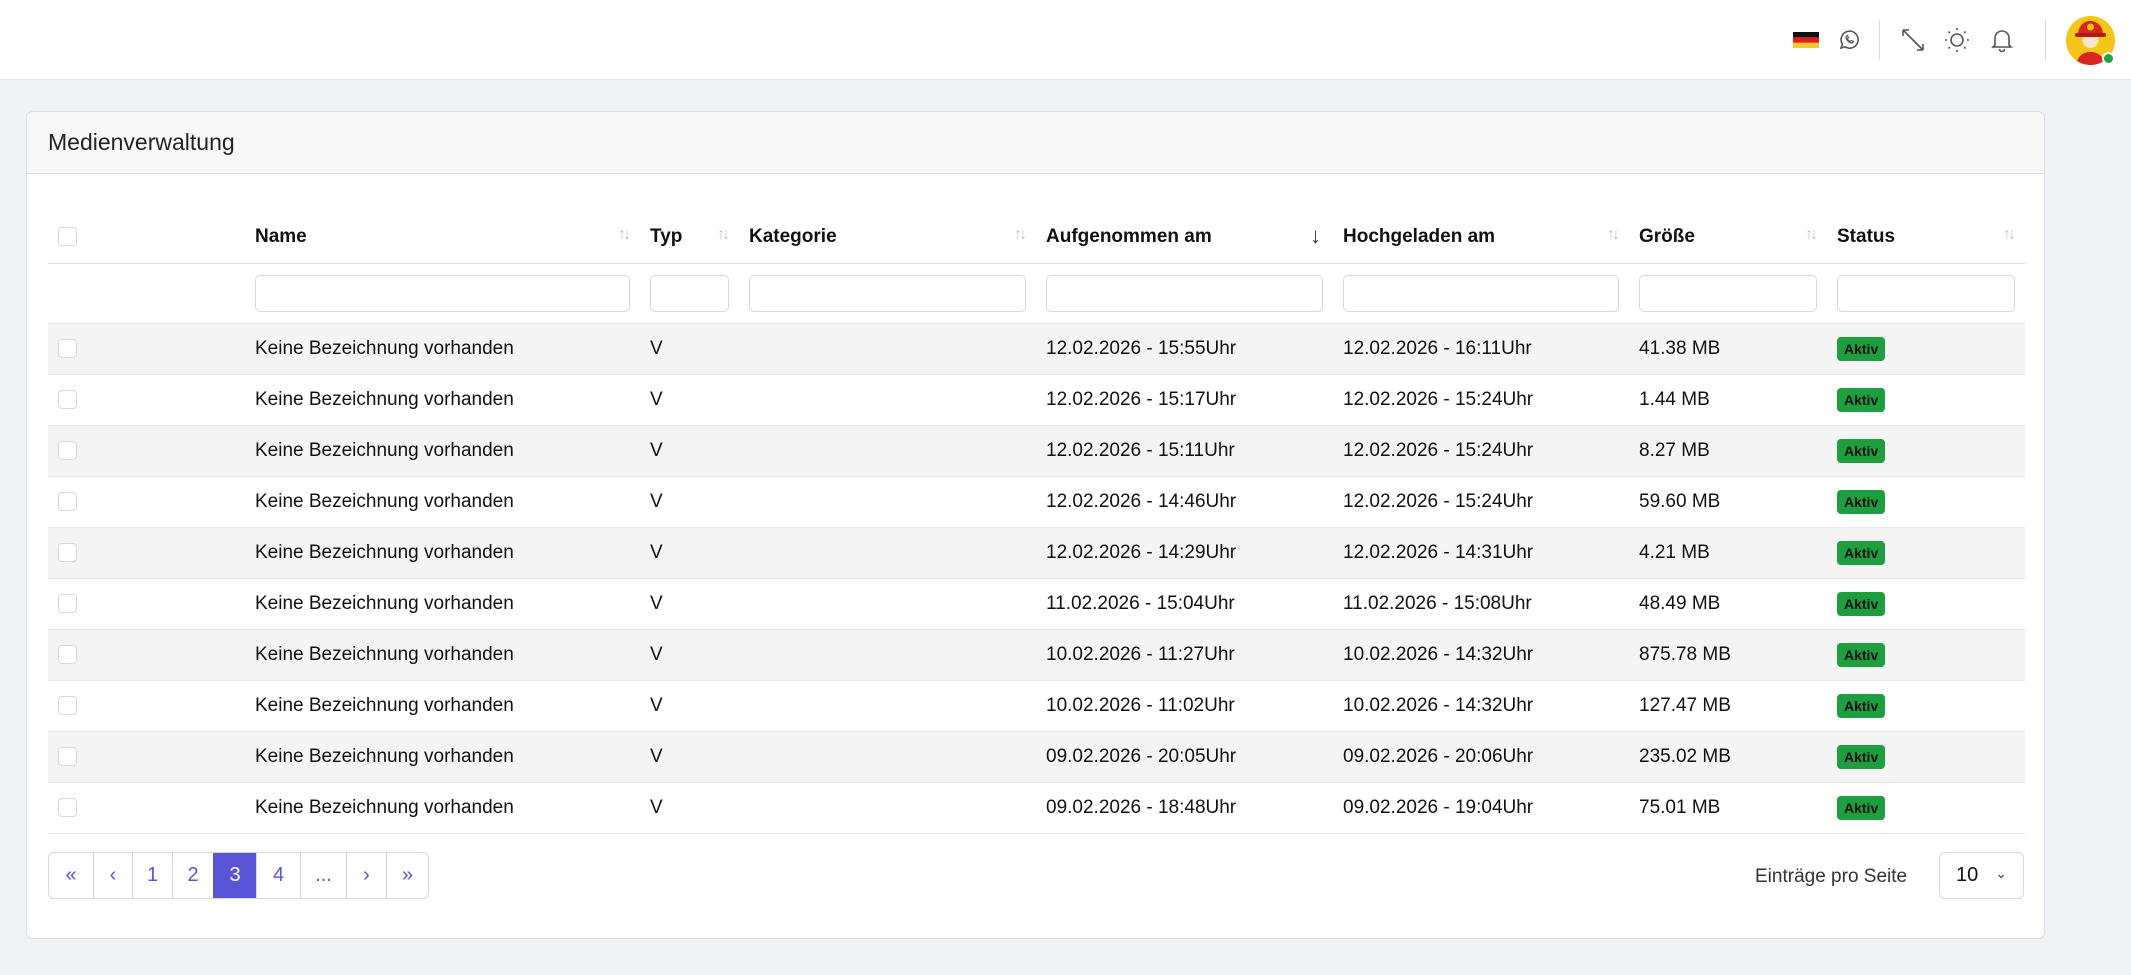  Describe the element at coordinates (1926, 293) in the screenshot. I see `filter-status-input` at that location.